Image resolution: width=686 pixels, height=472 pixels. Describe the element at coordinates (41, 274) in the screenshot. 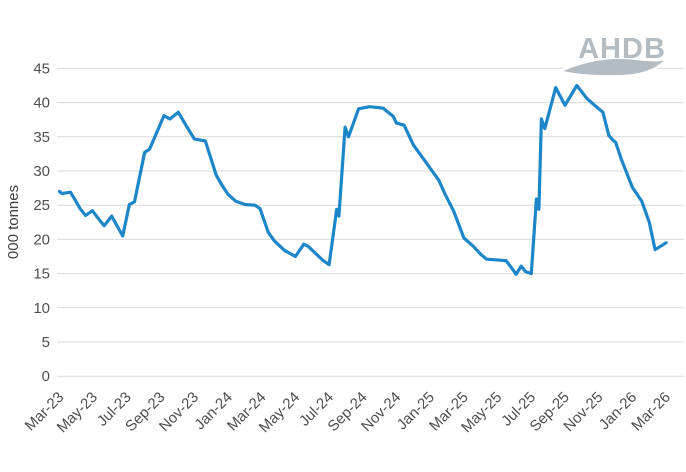

I see `y-tick-label: 15` at that location.